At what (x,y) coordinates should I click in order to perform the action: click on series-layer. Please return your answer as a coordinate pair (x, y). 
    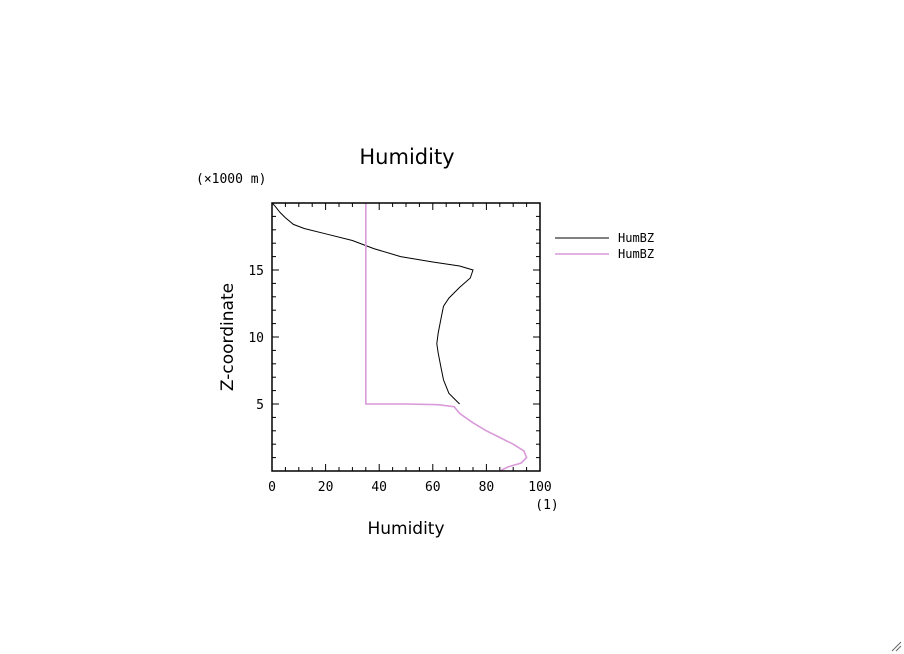
    Looking at the image, I should click on (399, 337).